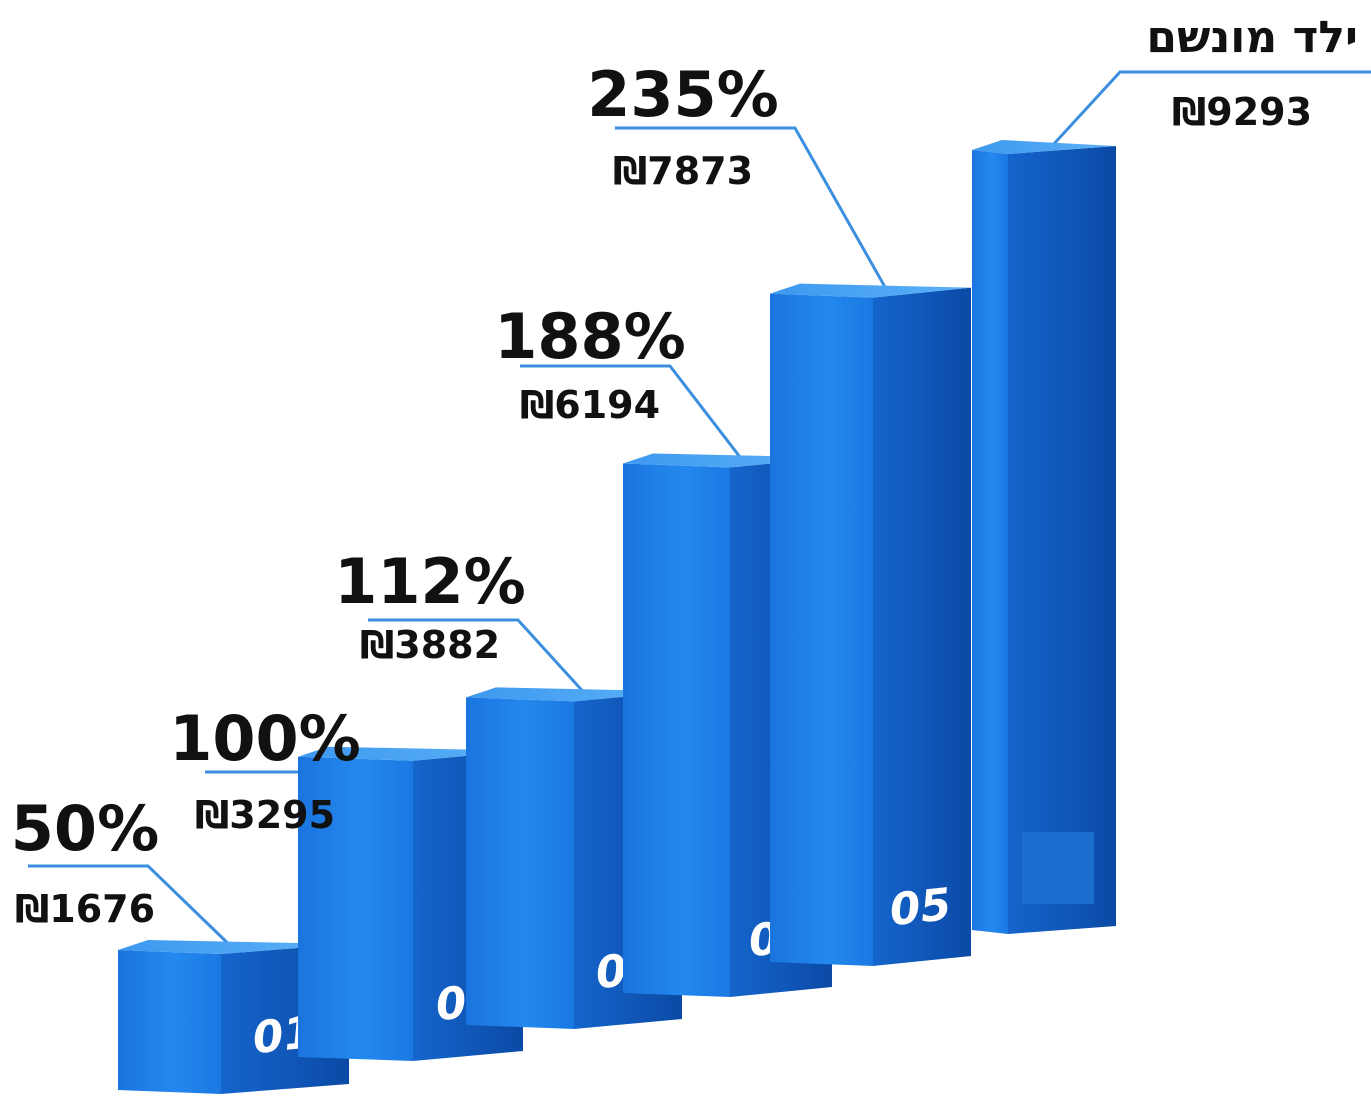 The height and width of the screenshot is (1096, 1371). I want to click on value-label-1: ₪1676, so click(85, 909).